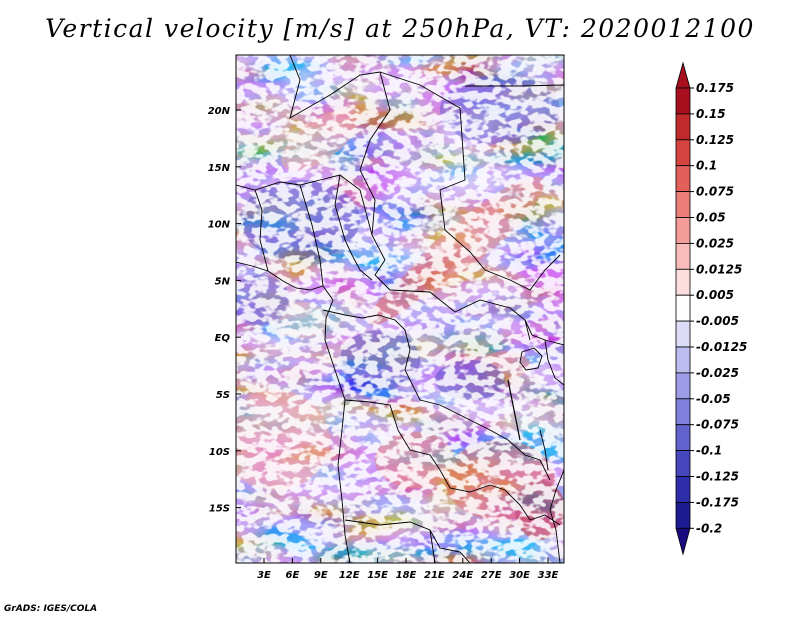 The image size is (800, 618). What do you see at coordinates (548, 575) in the screenshot?
I see `lon-tick-label: 33E` at bounding box center [548, 575].